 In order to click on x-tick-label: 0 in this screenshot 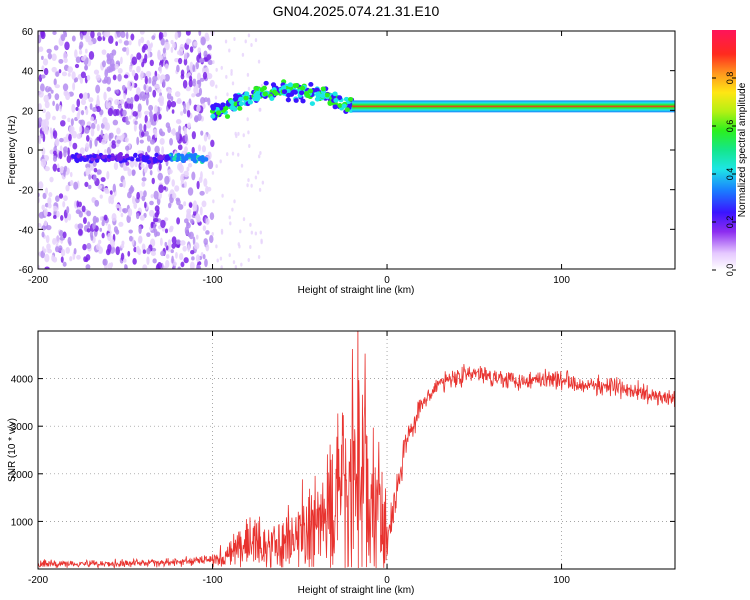, I will do `click(387, 580)`.